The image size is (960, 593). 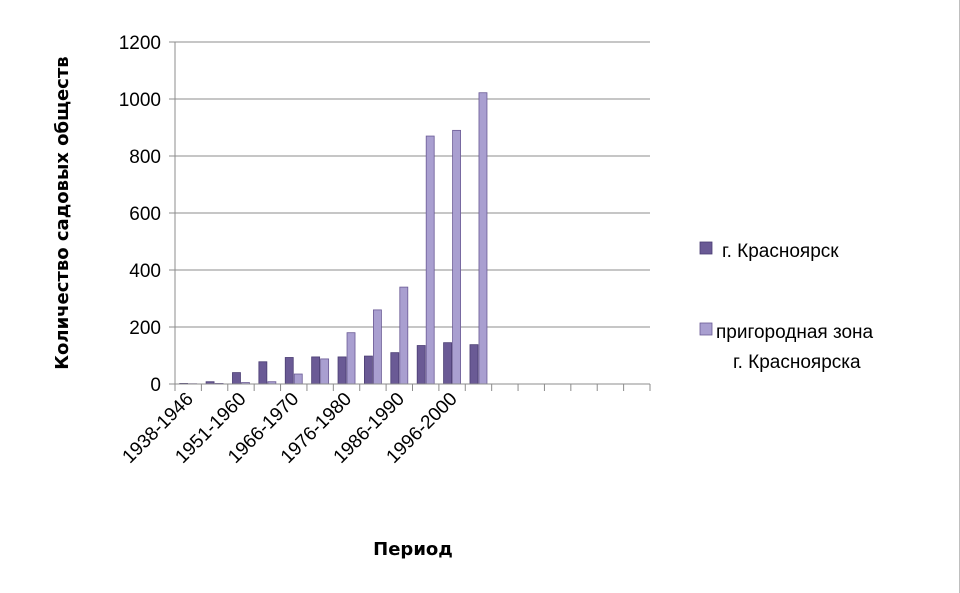 What do you see at coordinates (145, 214) in the screenshot?
I see `y-tick-label: 600` at bounding box center [145, 214].